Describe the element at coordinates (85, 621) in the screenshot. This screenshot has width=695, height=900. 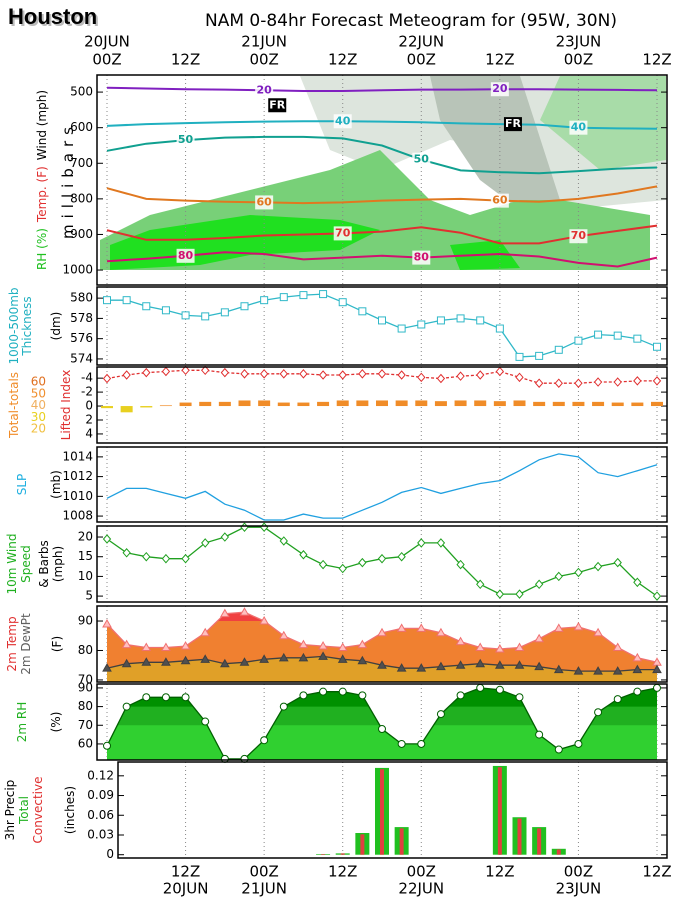
I see `y-tick-label: 90` at that location.